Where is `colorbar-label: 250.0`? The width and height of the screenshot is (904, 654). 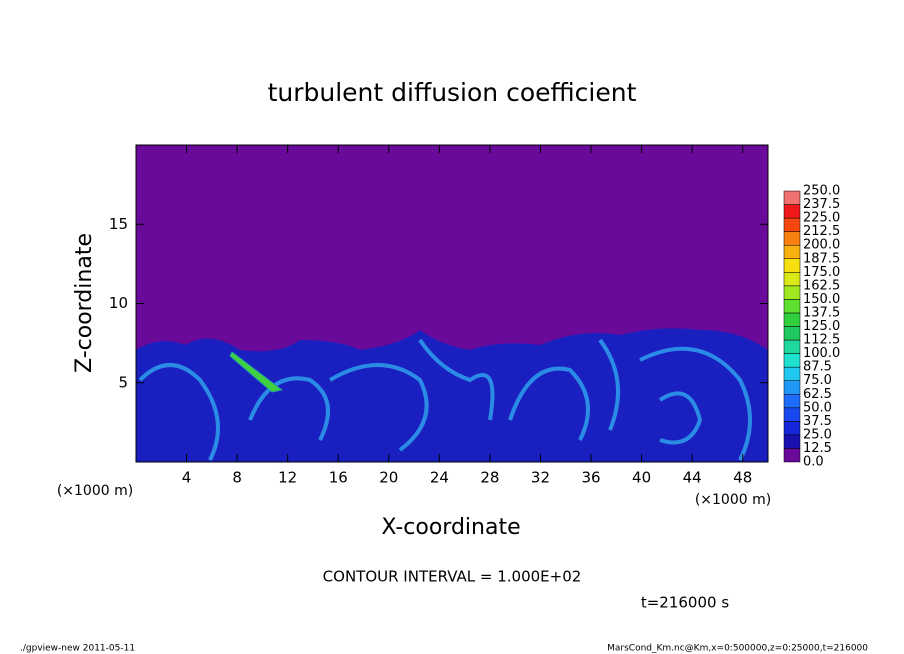
colorbar-label: 250.0 is located at coordinates (821, 191).